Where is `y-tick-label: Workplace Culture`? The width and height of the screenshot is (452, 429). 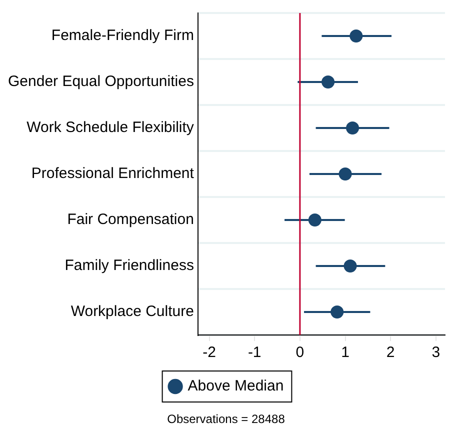 y-tick-label: Workplace Culture is located at coordinates (132, 311).